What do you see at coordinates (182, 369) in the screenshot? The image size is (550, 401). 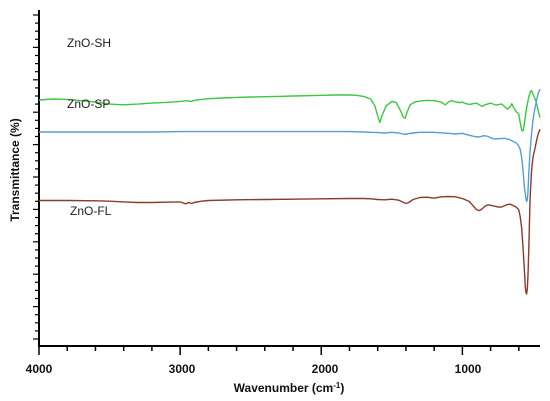 I see `x-tick-label-3000: 3000` at bounding box center [182, 369].